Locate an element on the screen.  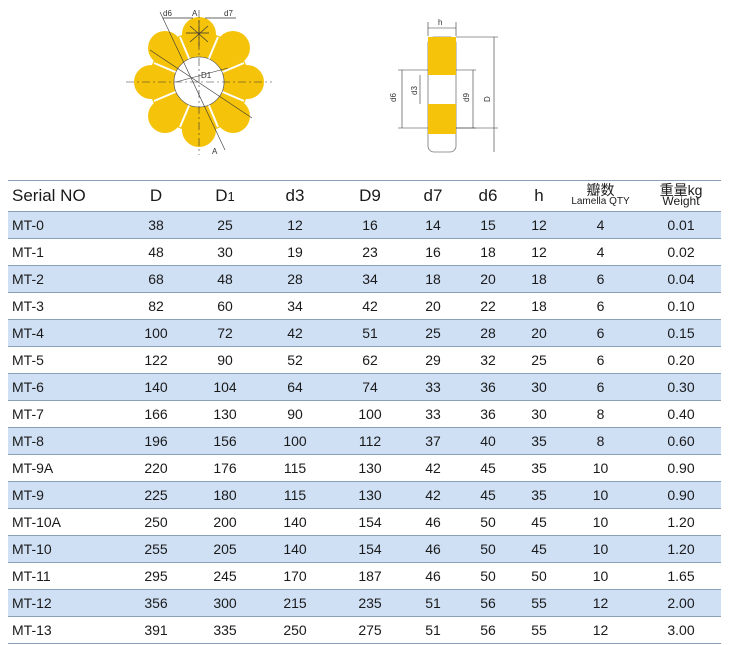
table-row: MT-10 255 205 140 154 46 50 45 10 1.20 is located at coordinates (364, 549).